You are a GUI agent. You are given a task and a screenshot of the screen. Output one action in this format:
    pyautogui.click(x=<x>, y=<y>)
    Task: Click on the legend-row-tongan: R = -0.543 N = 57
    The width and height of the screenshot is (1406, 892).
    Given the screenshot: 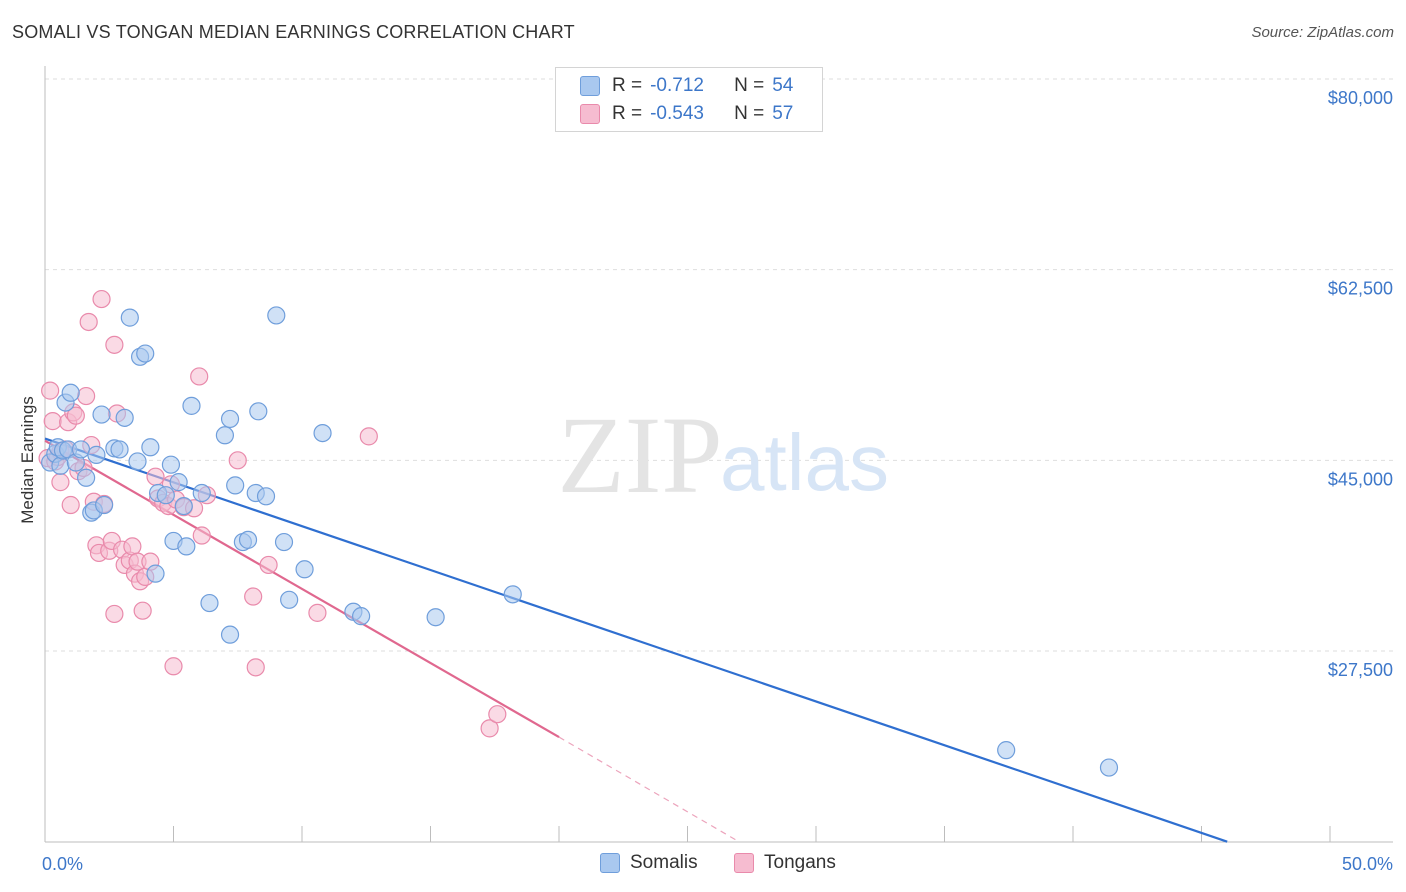 What is the action you would take?
    pyautogui.click(x=686, y=114)
    